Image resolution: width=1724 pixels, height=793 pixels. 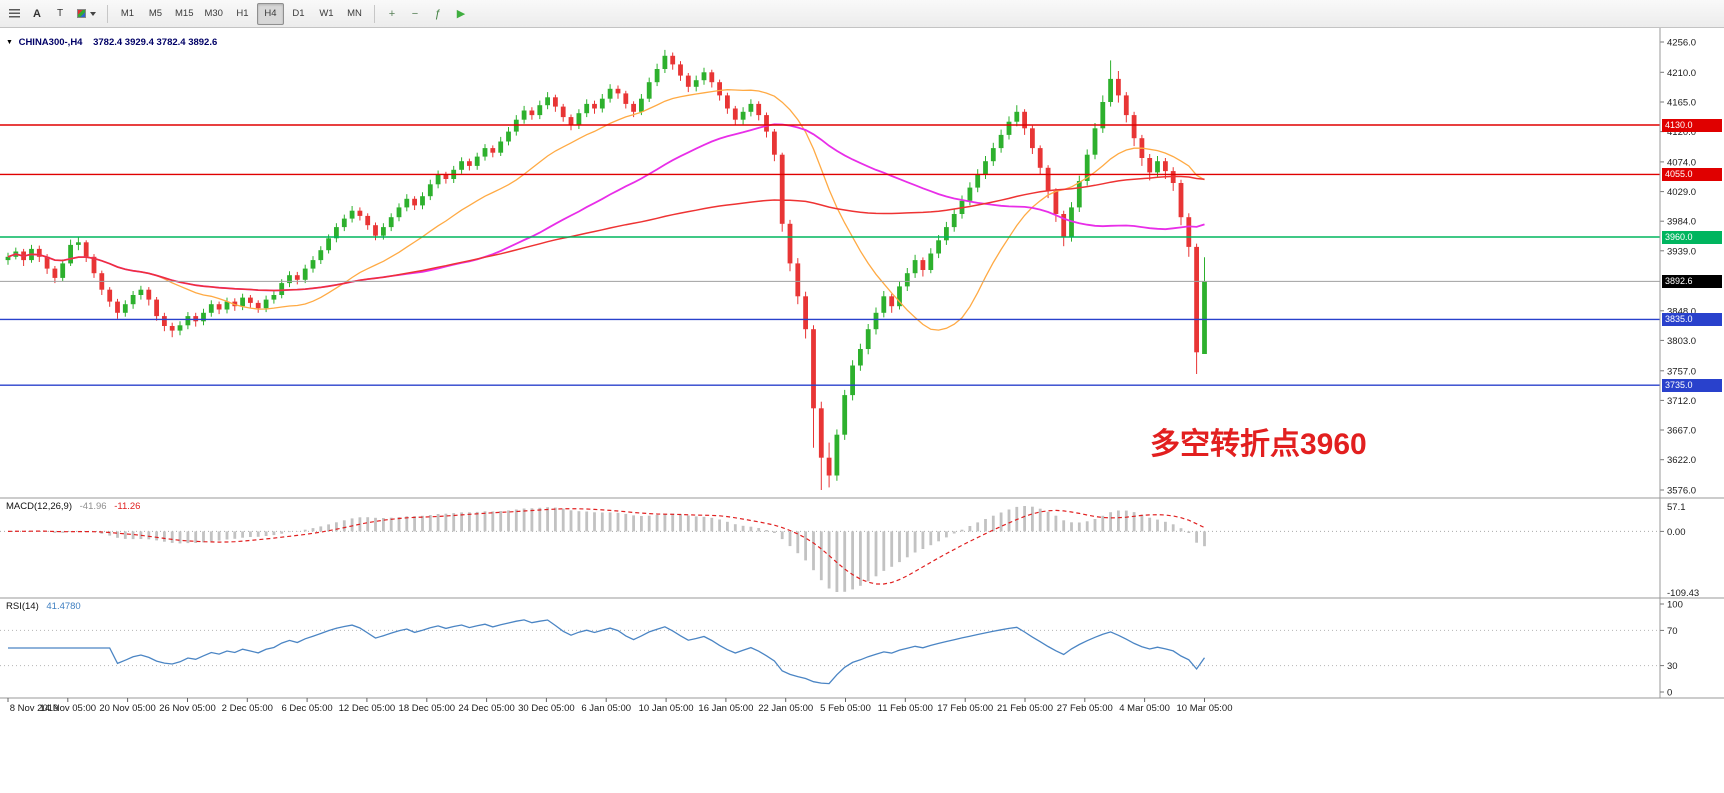 I want to click on price-line-tag-4055.0: 4055.0, so click(x=1692, y=174).